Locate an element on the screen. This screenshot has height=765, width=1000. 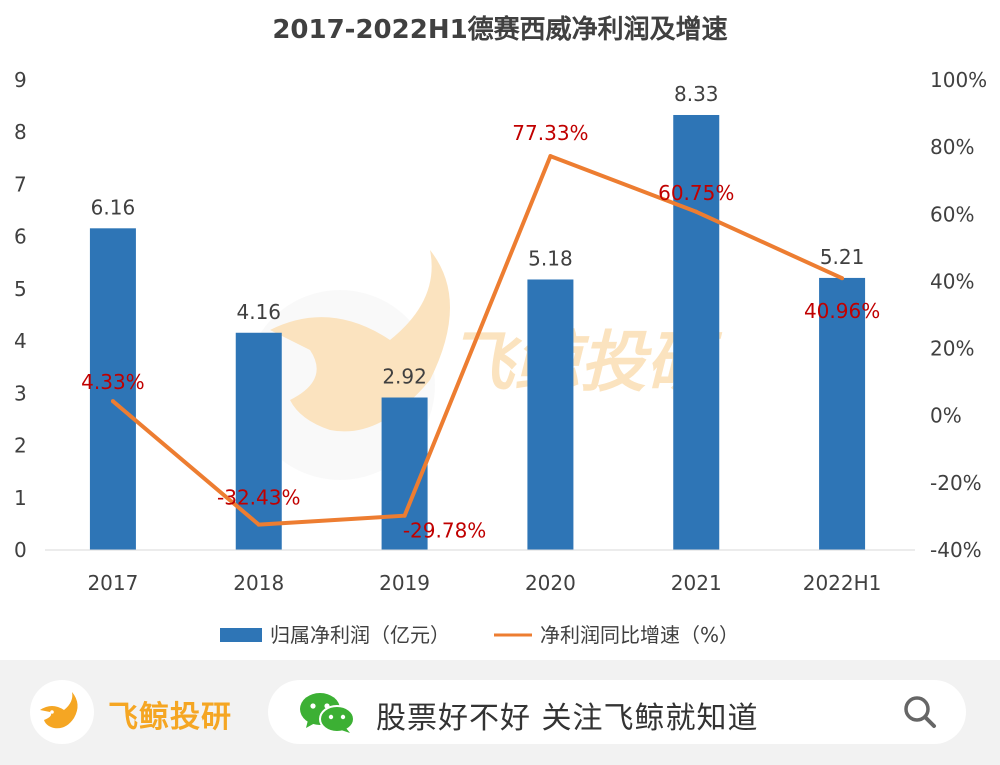
y-right-tick-label: 0% is located at coordinates (946, 416).